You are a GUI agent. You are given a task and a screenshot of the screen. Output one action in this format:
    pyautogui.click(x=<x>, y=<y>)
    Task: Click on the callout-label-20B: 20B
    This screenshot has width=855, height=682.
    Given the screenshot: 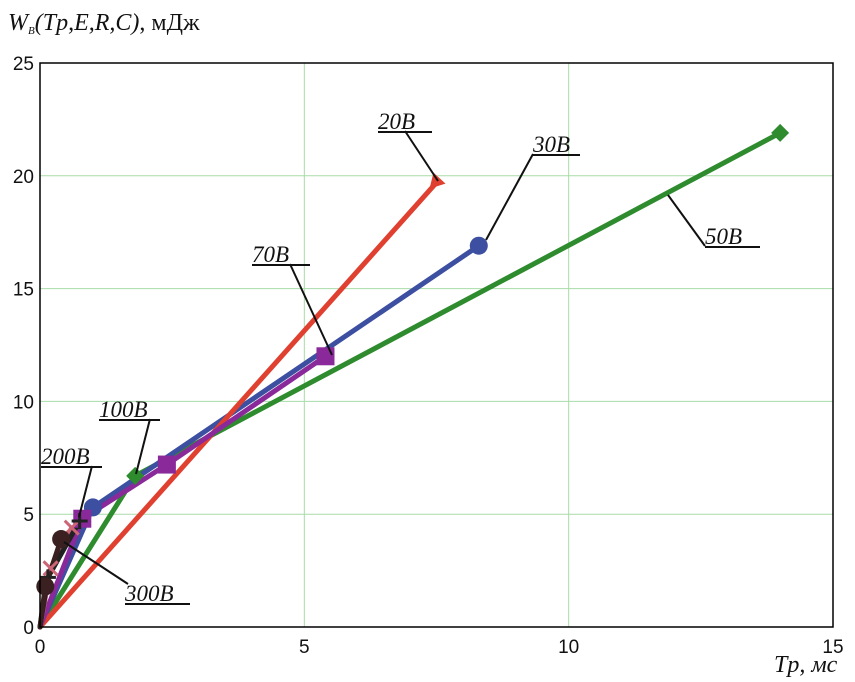 What is the action you would take?
    pyautogui.click(x=396, y=121)
    